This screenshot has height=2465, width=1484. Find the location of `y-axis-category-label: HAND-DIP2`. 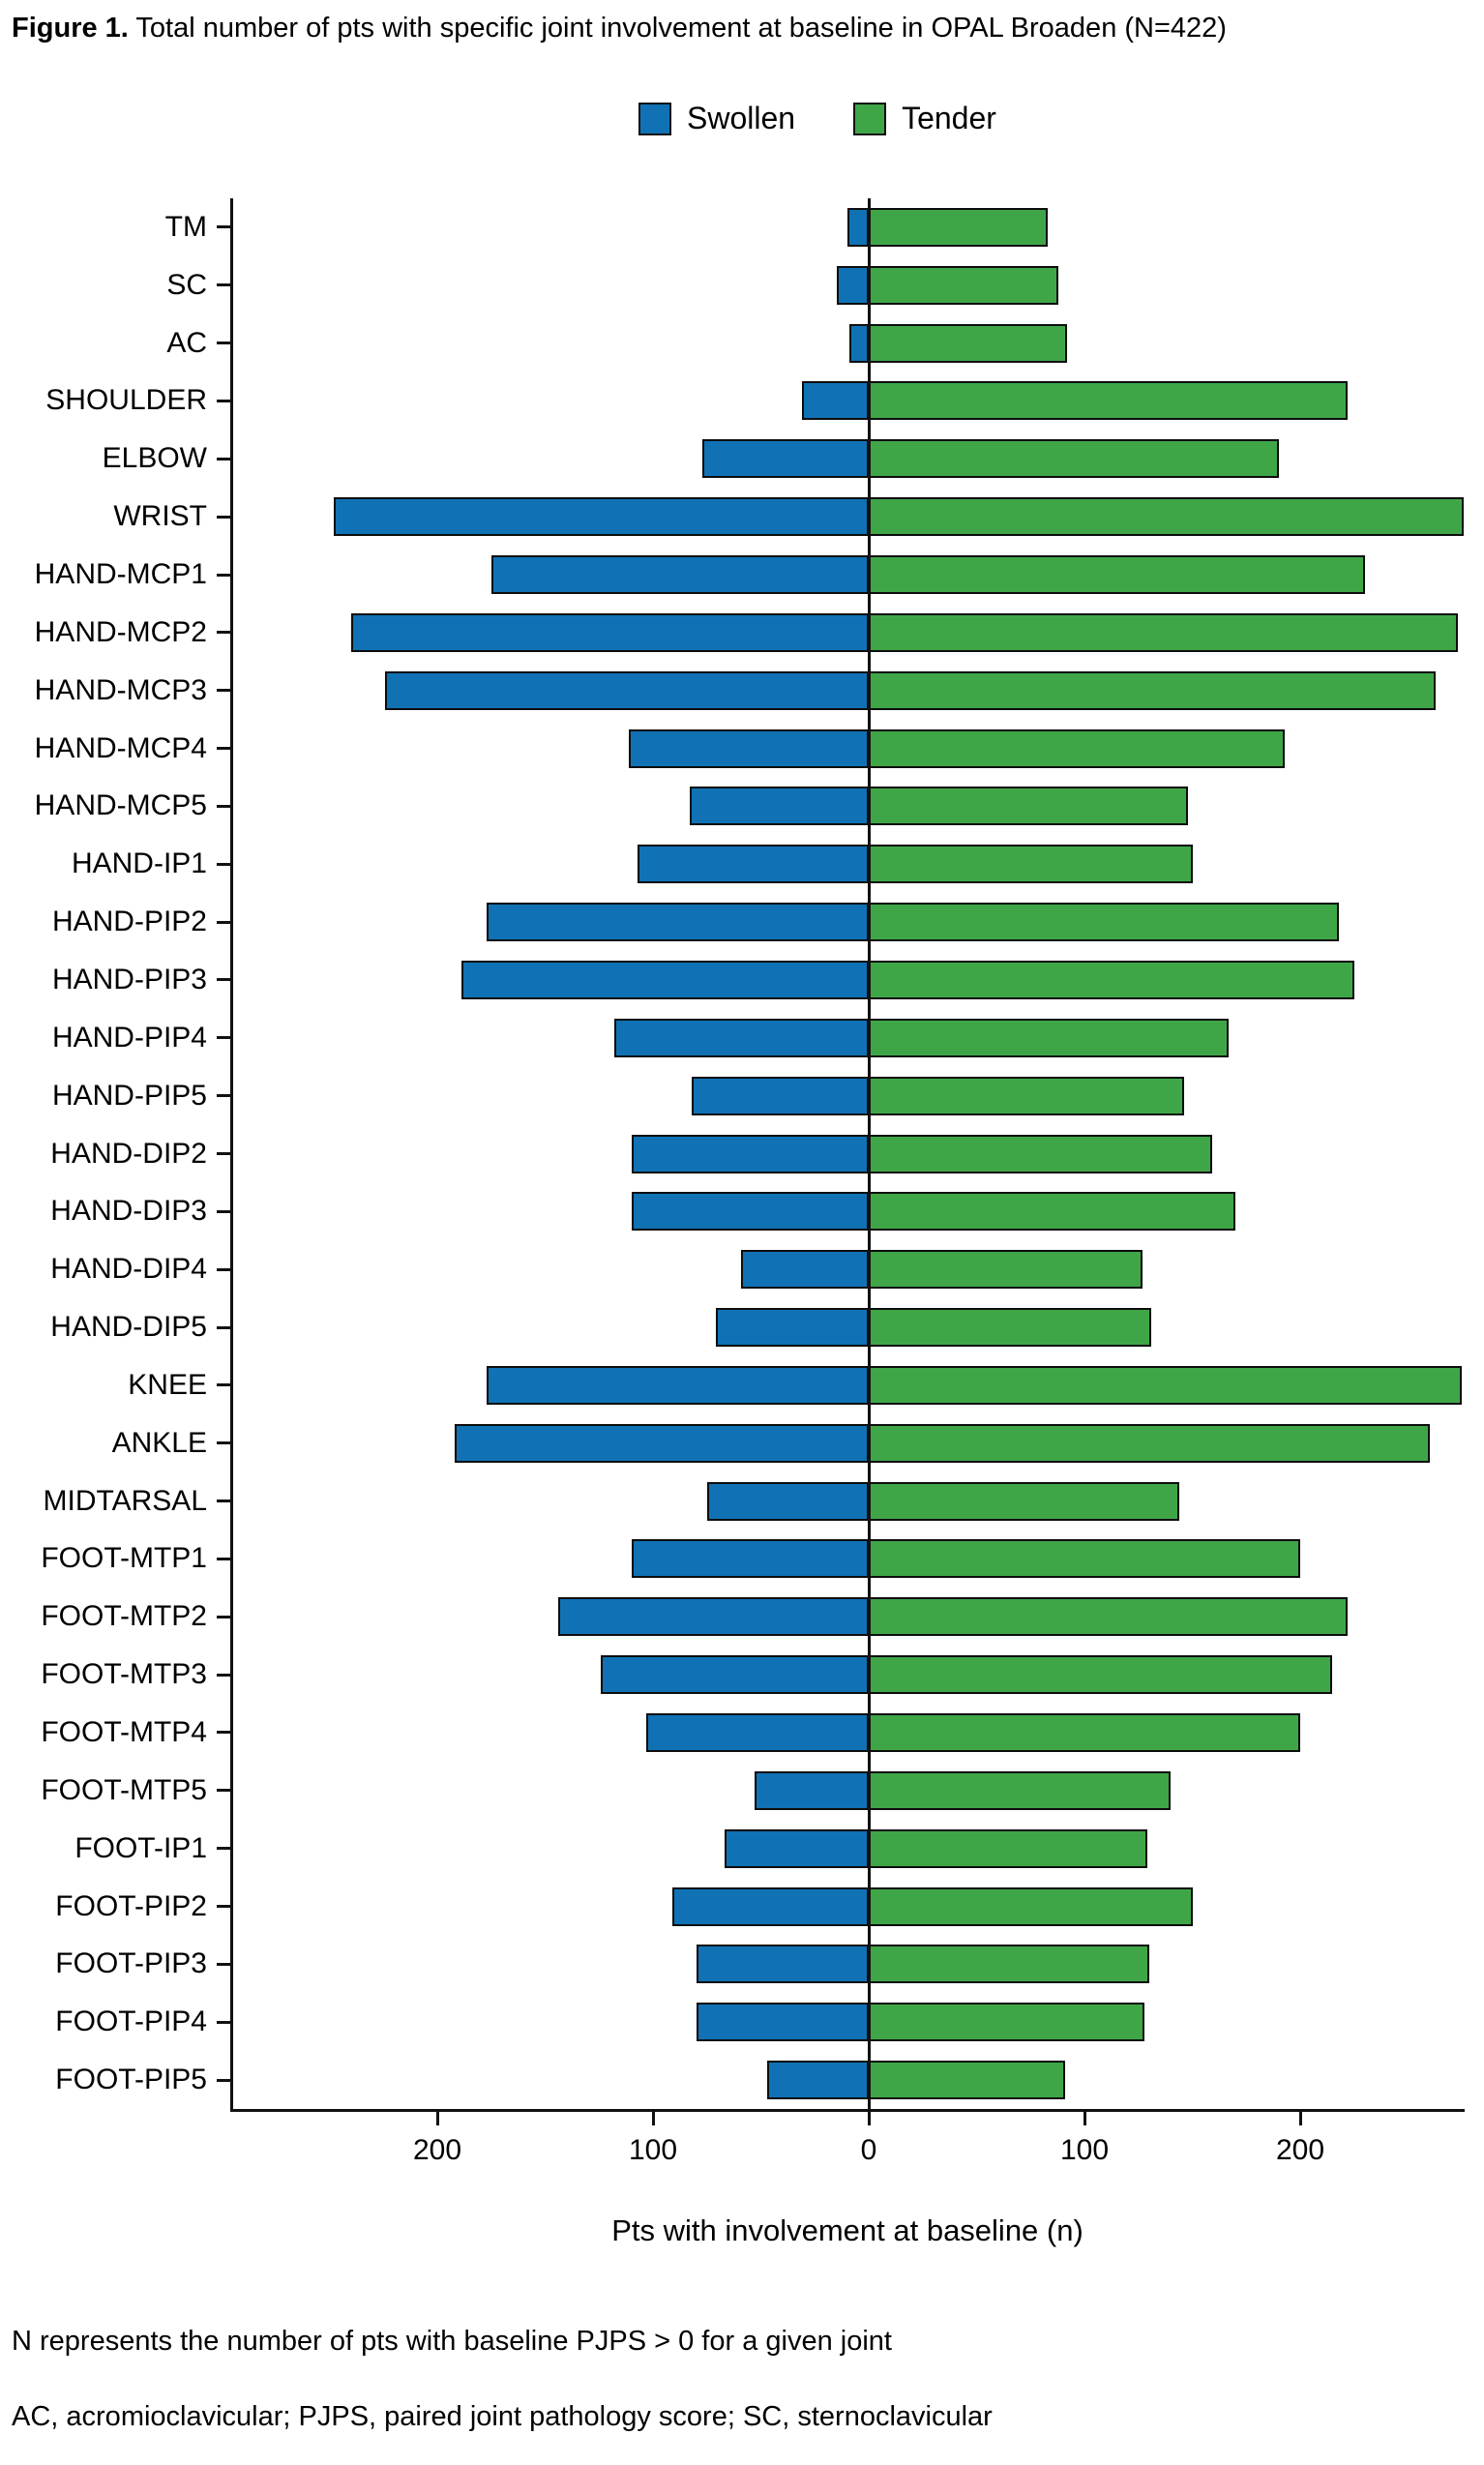

y-axis-category-label: HAND-DIP2 is located at coordinates (128, 1154).